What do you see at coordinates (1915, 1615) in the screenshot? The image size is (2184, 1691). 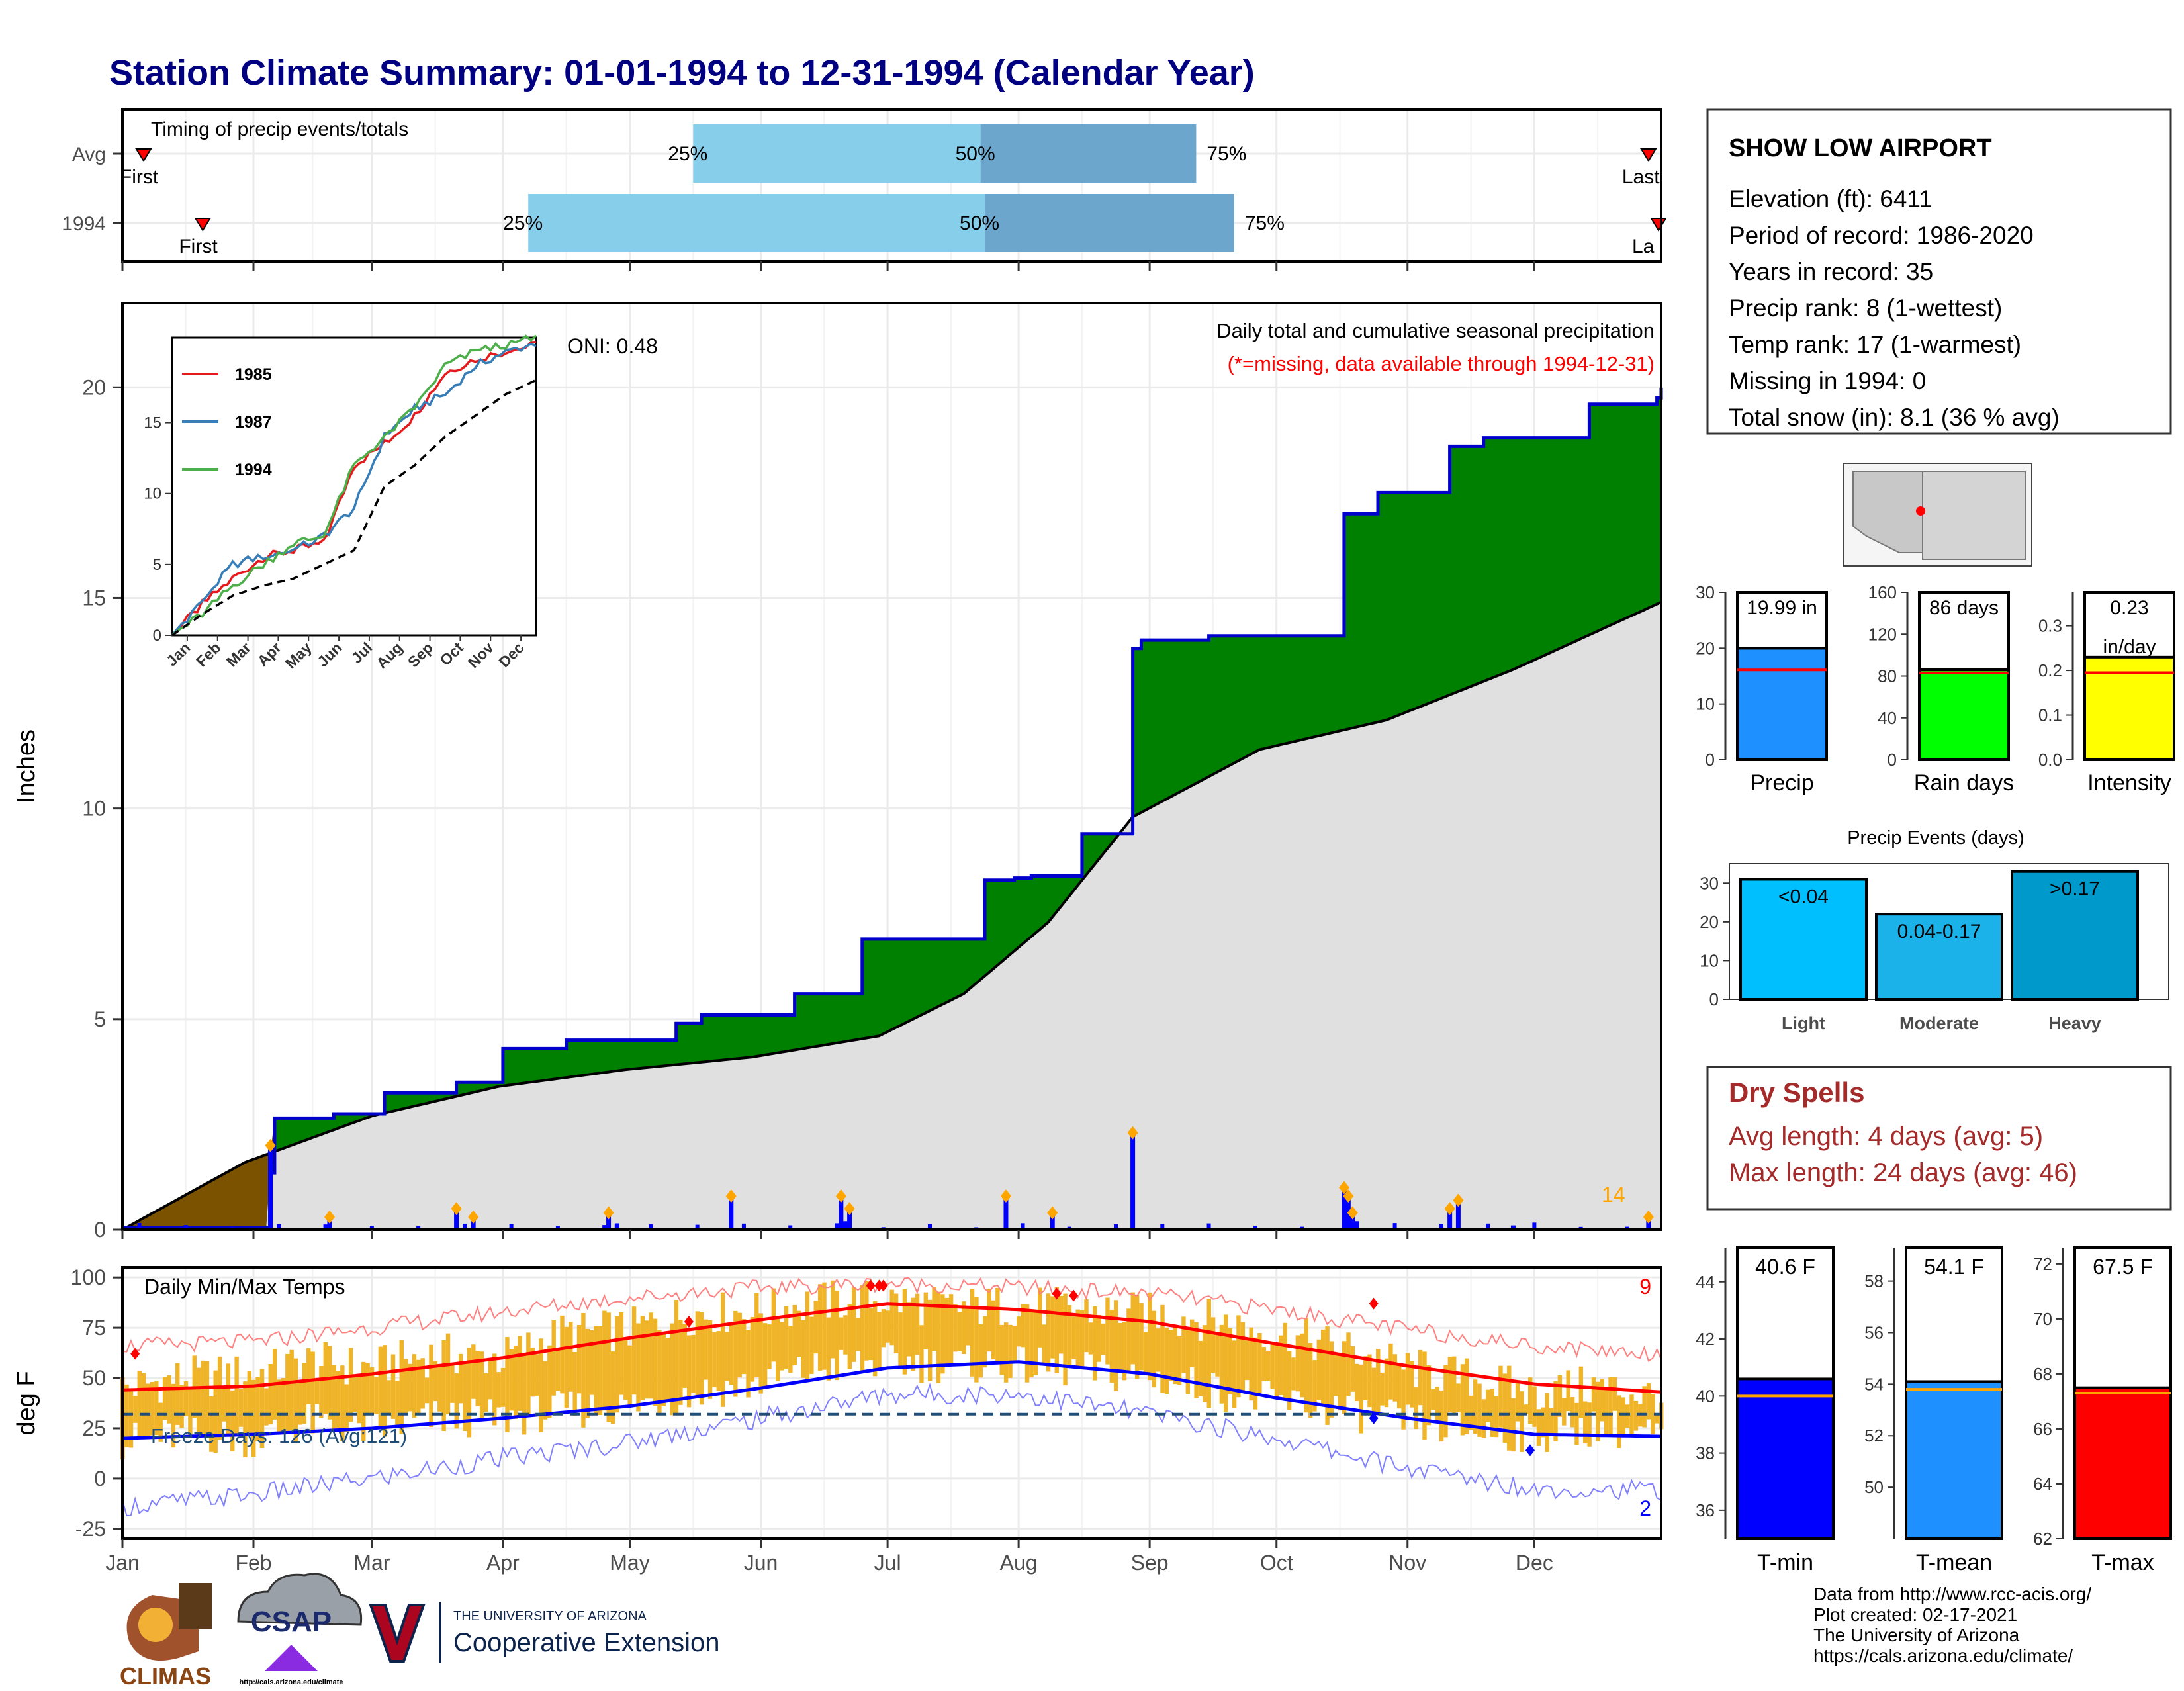 I see `footer-line: Plot created: 02-17-2021` at bounding box center [1915, 1615].